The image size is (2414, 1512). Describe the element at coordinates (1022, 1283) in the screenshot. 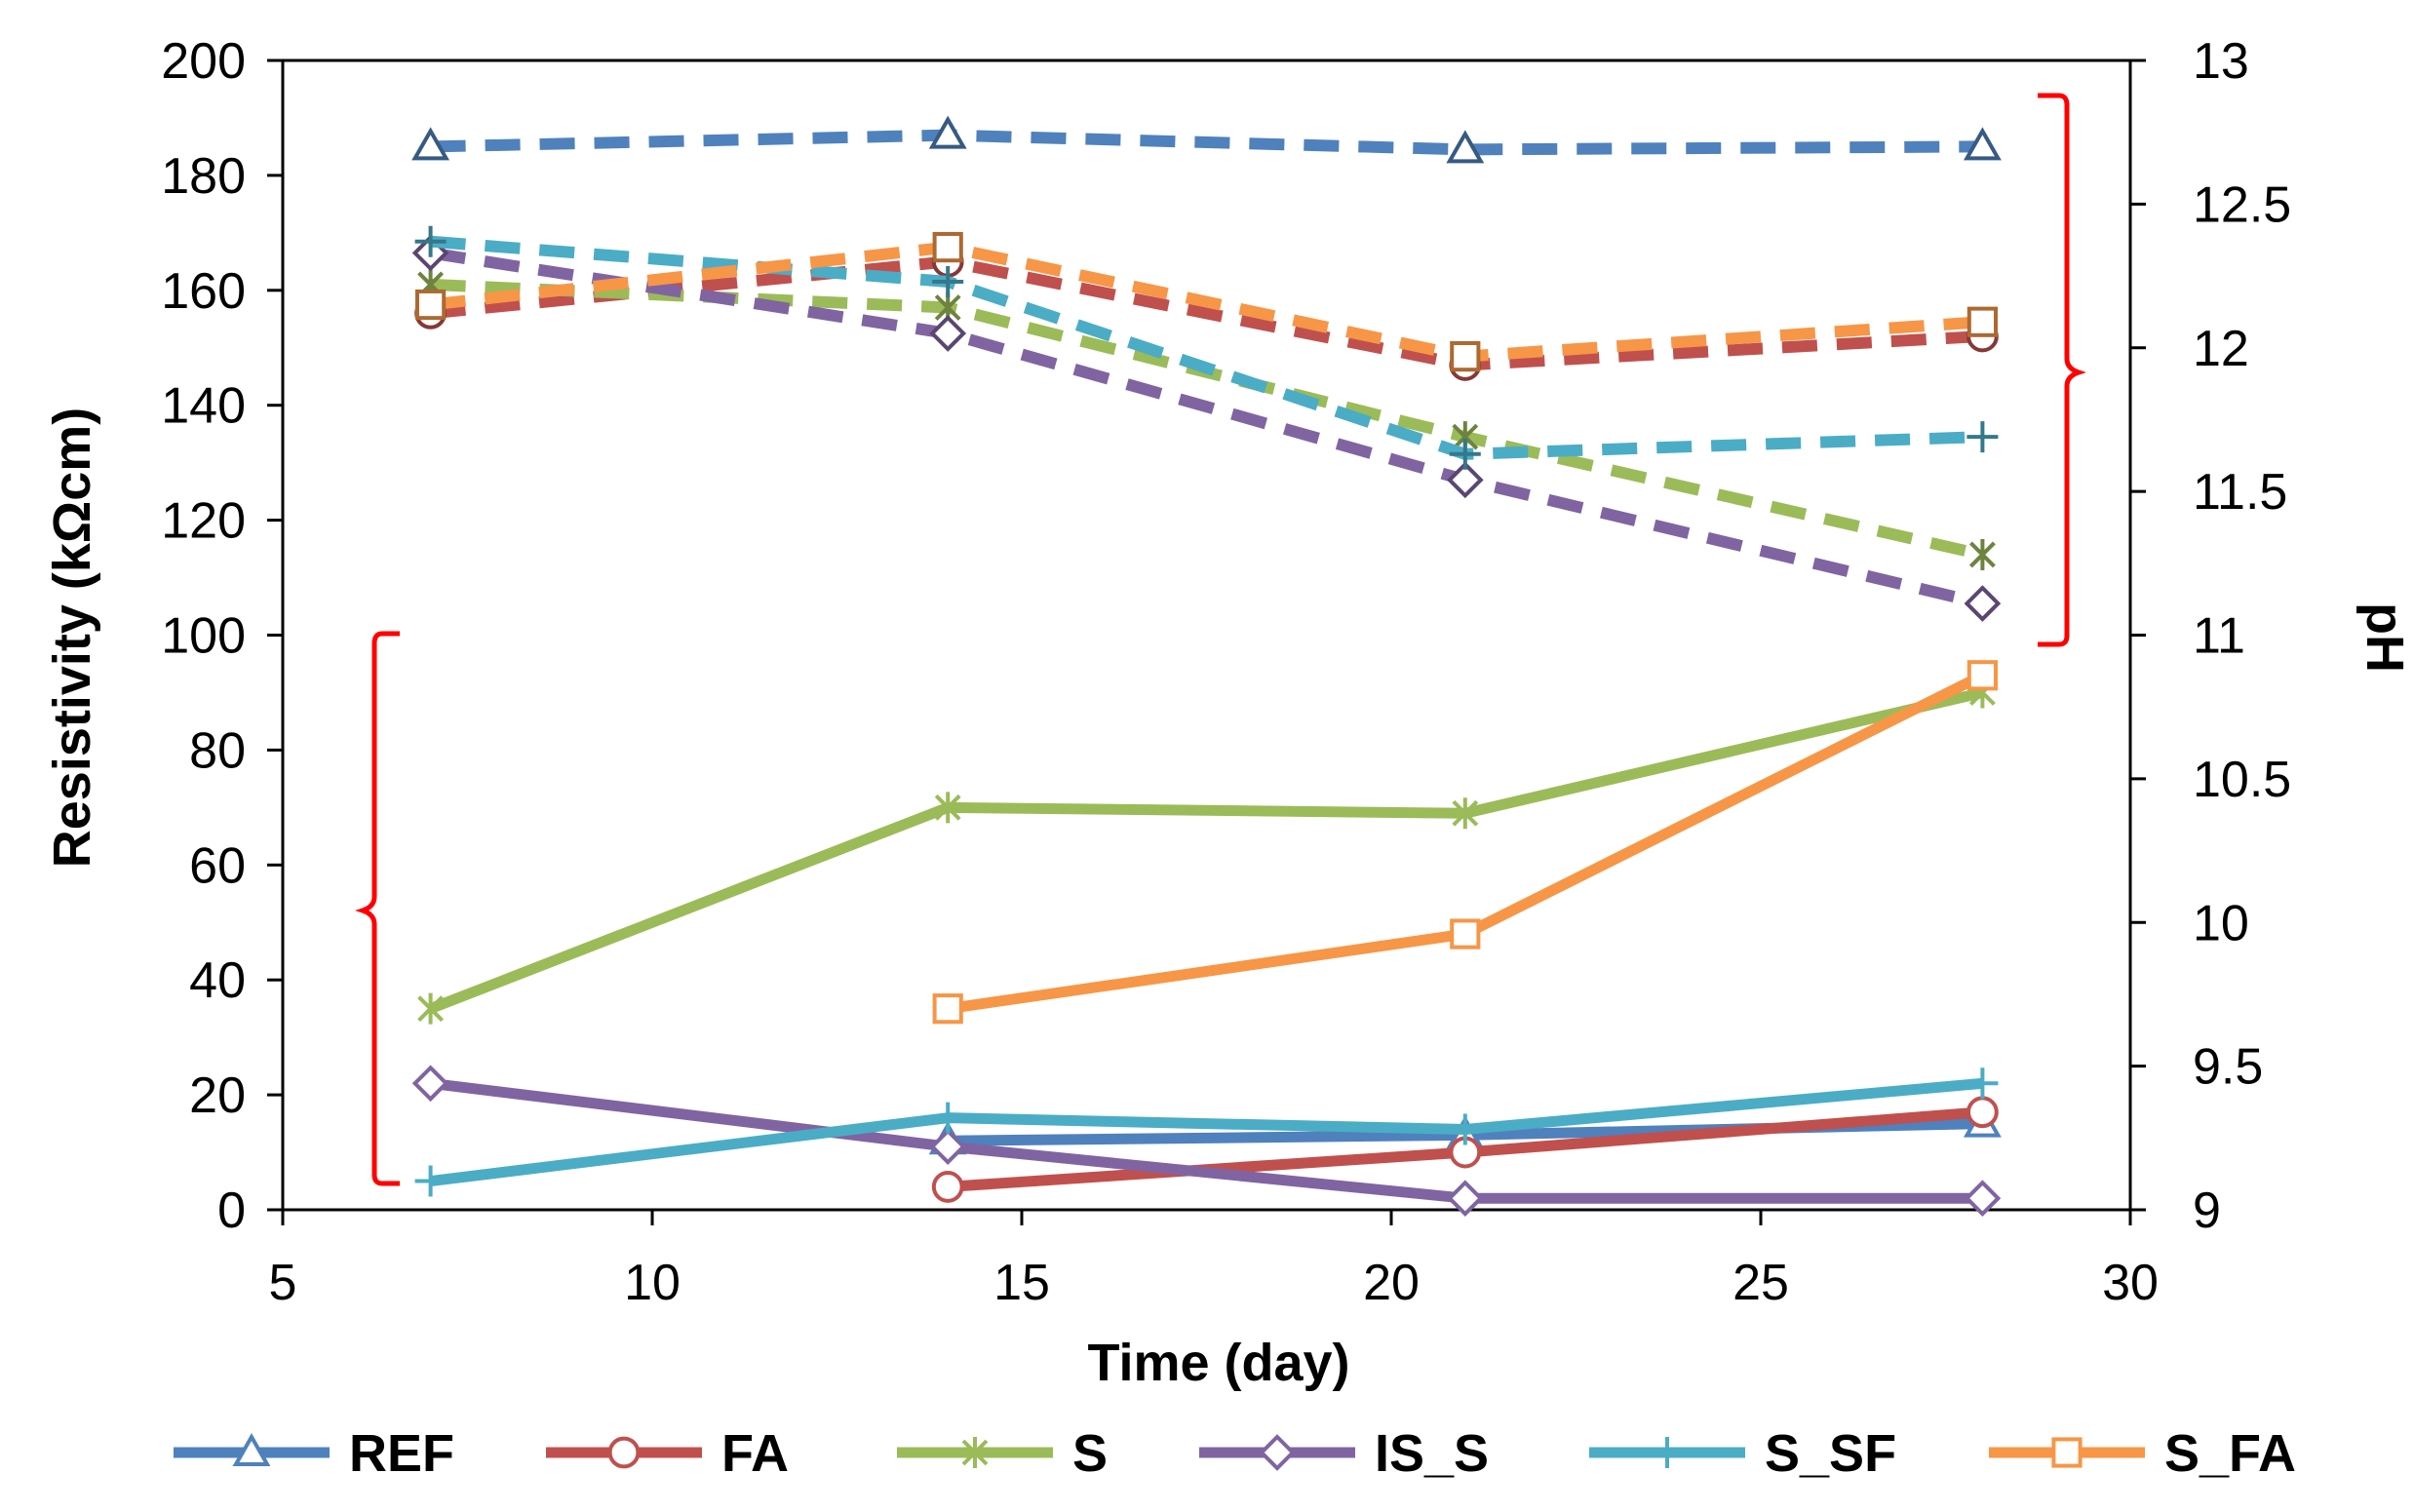

I see `x-tick-label: 15` at that location.